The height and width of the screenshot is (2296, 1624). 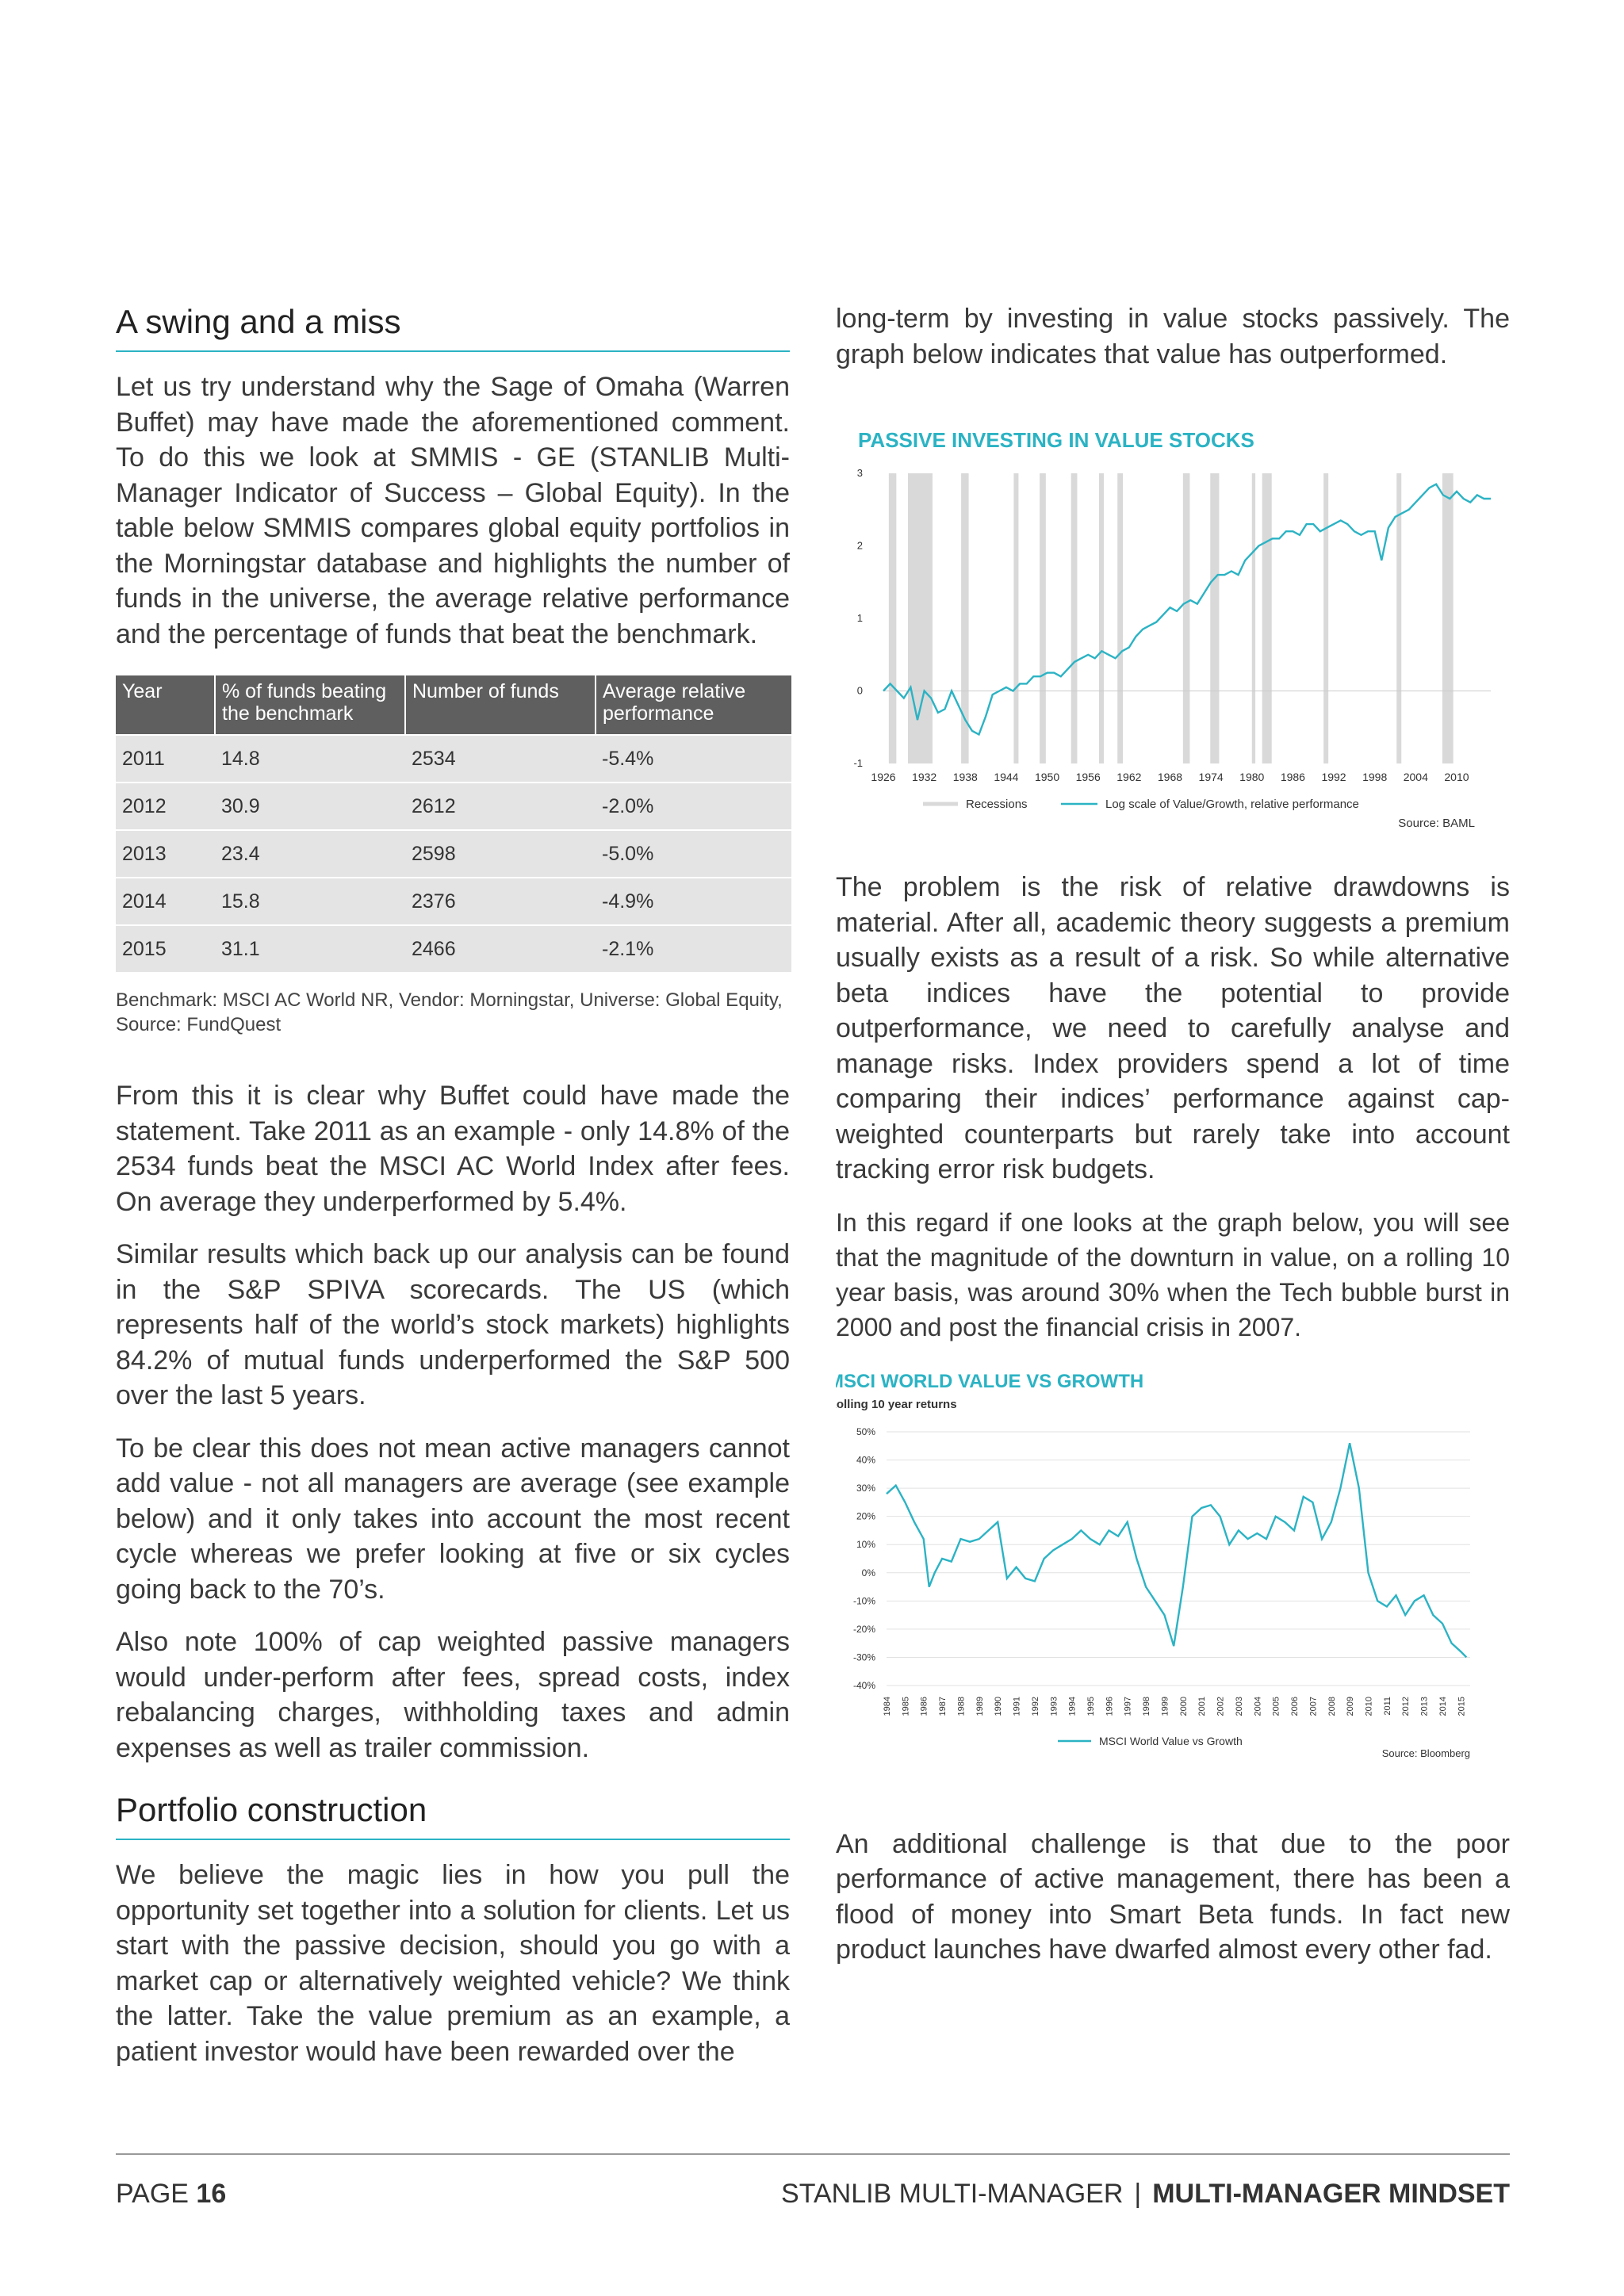 I want to click on x-tick-label: 2003, so click(x=1239, y=1706).